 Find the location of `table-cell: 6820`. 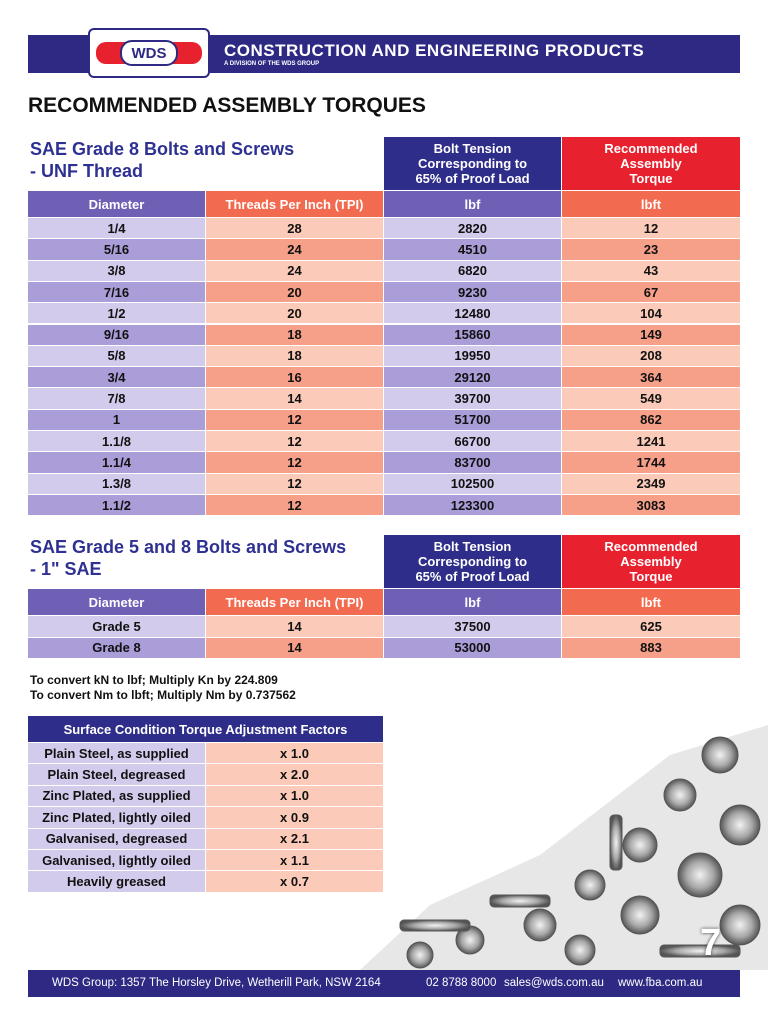

table-cell: 6820 is located at coordinates (472, 270).